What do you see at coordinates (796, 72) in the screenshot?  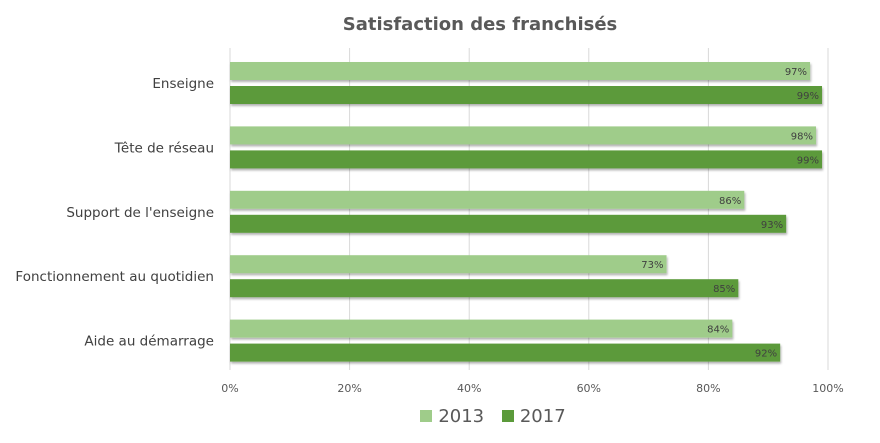 I see `data-label: 97%` at bounding box center [796, 72].